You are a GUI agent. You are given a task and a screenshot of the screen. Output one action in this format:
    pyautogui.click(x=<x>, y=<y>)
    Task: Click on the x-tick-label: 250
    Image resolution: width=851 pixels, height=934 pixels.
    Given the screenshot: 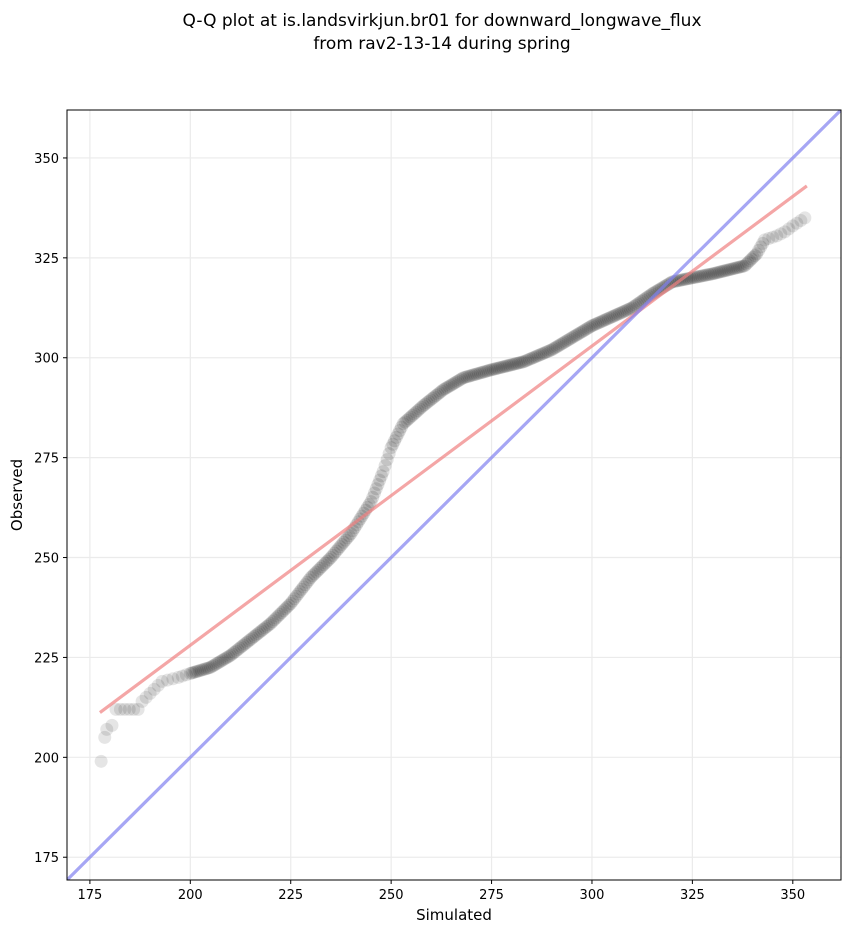 What is the action you would take?
    pyautogui.click(x=391, y=895)
    